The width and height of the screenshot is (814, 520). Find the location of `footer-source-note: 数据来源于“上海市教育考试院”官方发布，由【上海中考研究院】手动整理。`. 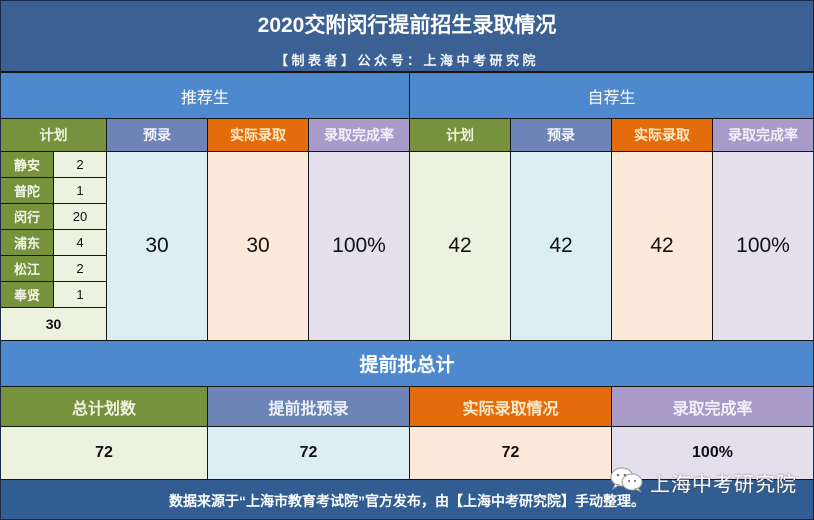

footer-source-note: 数据来源于“上海市教育考试院”官方发布，由【上海中考研究院】手动整理。 is located at coordinates (407, 501).